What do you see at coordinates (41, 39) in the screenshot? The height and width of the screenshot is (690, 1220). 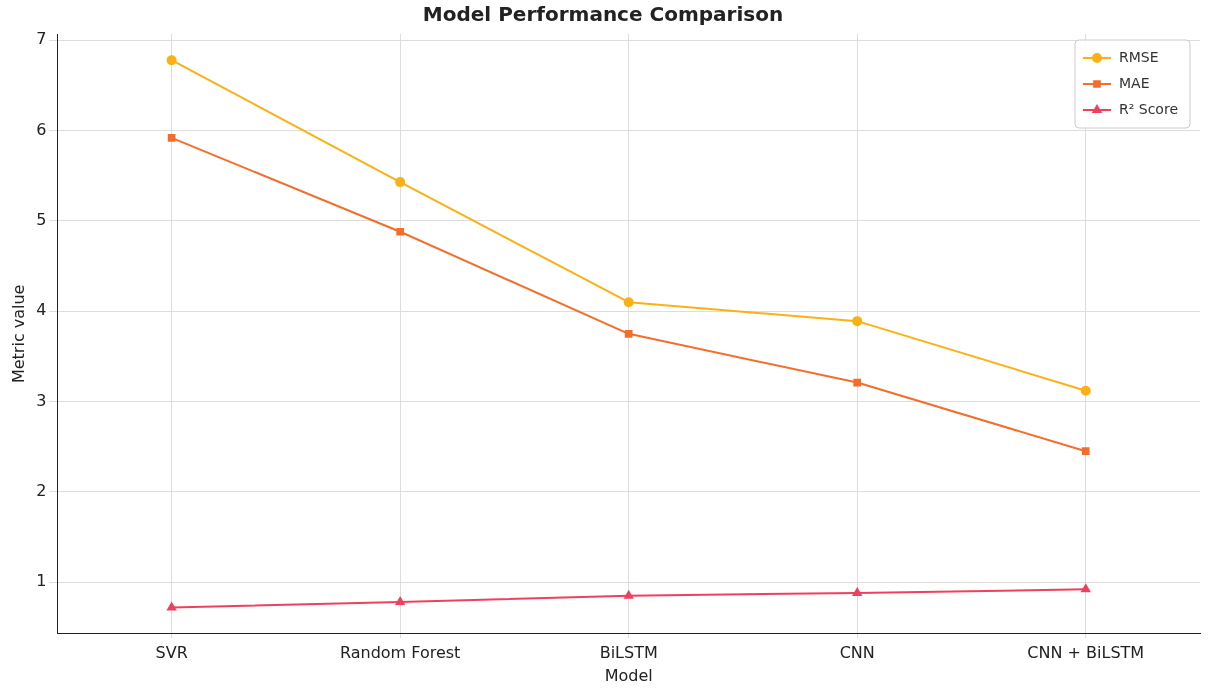 I see `y-tick-label: 7` at bounding box center [41, 39].